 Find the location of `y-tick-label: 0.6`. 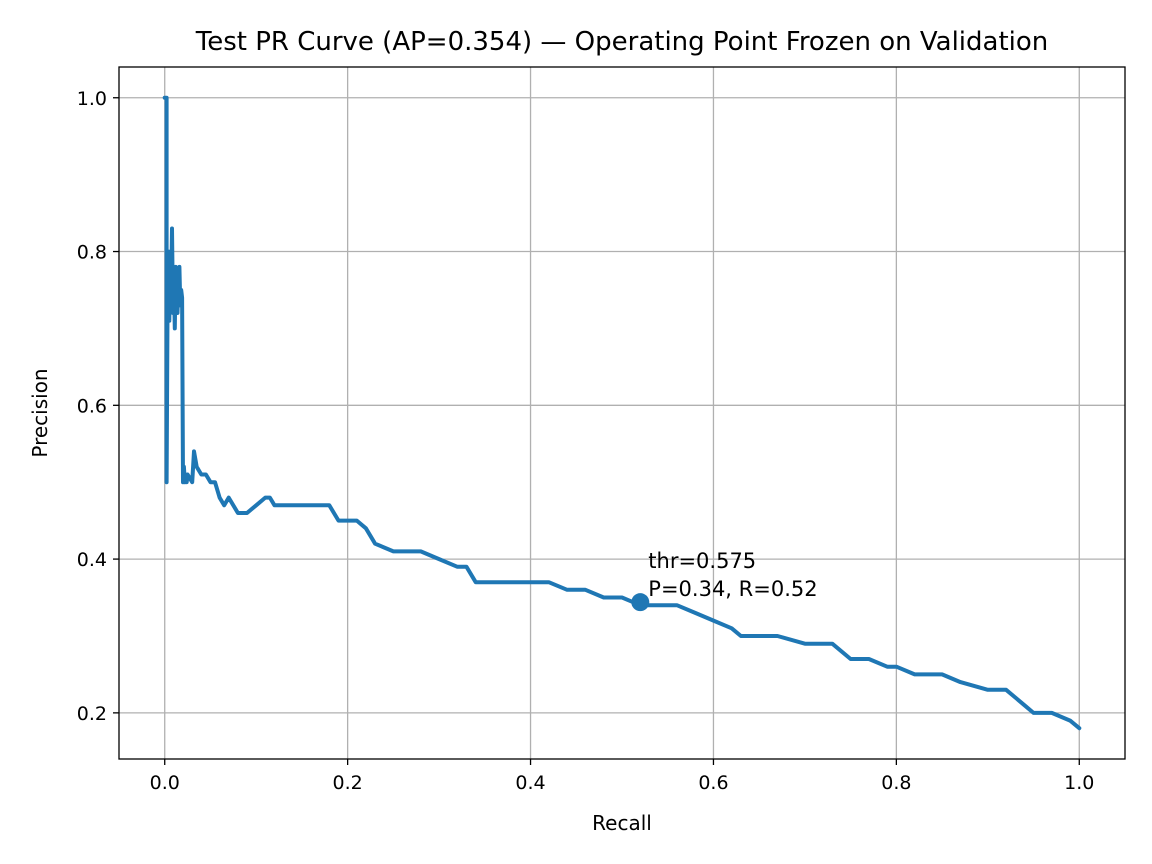

y-tick-label: 0.6 is located at coordinates (92, 406).